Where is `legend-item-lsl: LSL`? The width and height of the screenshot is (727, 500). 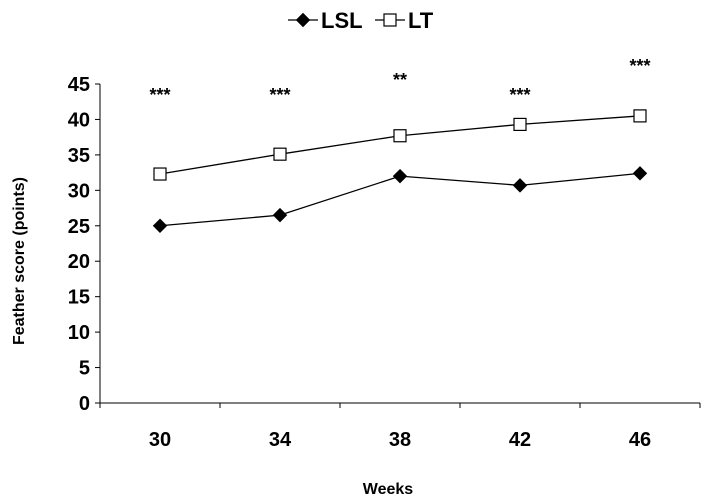 legend-item-lsl: LSL is located at coordinates (325, 20).